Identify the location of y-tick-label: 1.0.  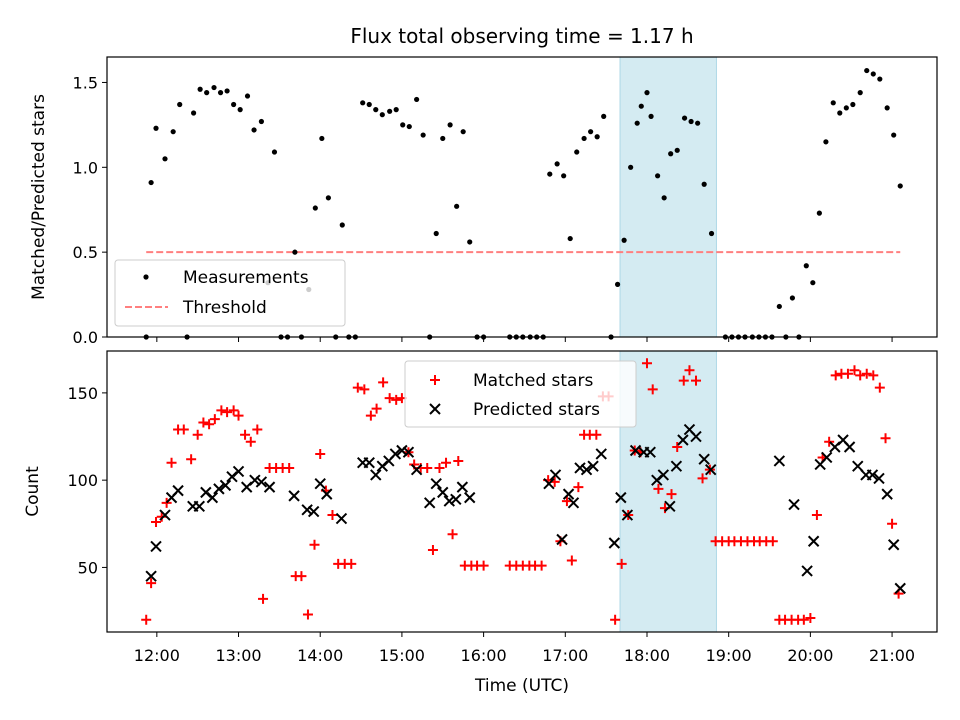
(85, 167).